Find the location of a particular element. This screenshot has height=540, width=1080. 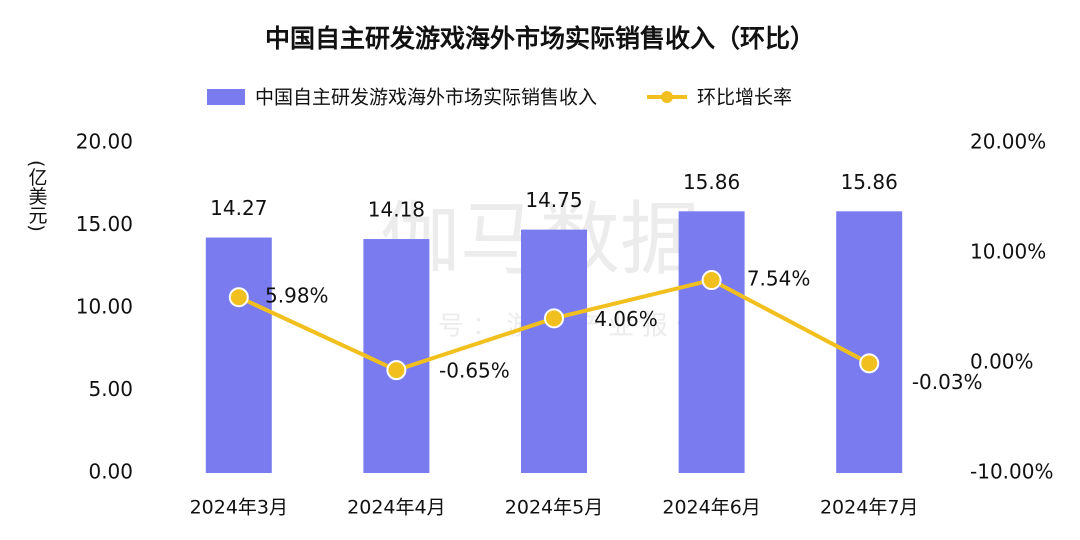

x-tick-label: 2024年5月 is located at coordinates (554, 508).